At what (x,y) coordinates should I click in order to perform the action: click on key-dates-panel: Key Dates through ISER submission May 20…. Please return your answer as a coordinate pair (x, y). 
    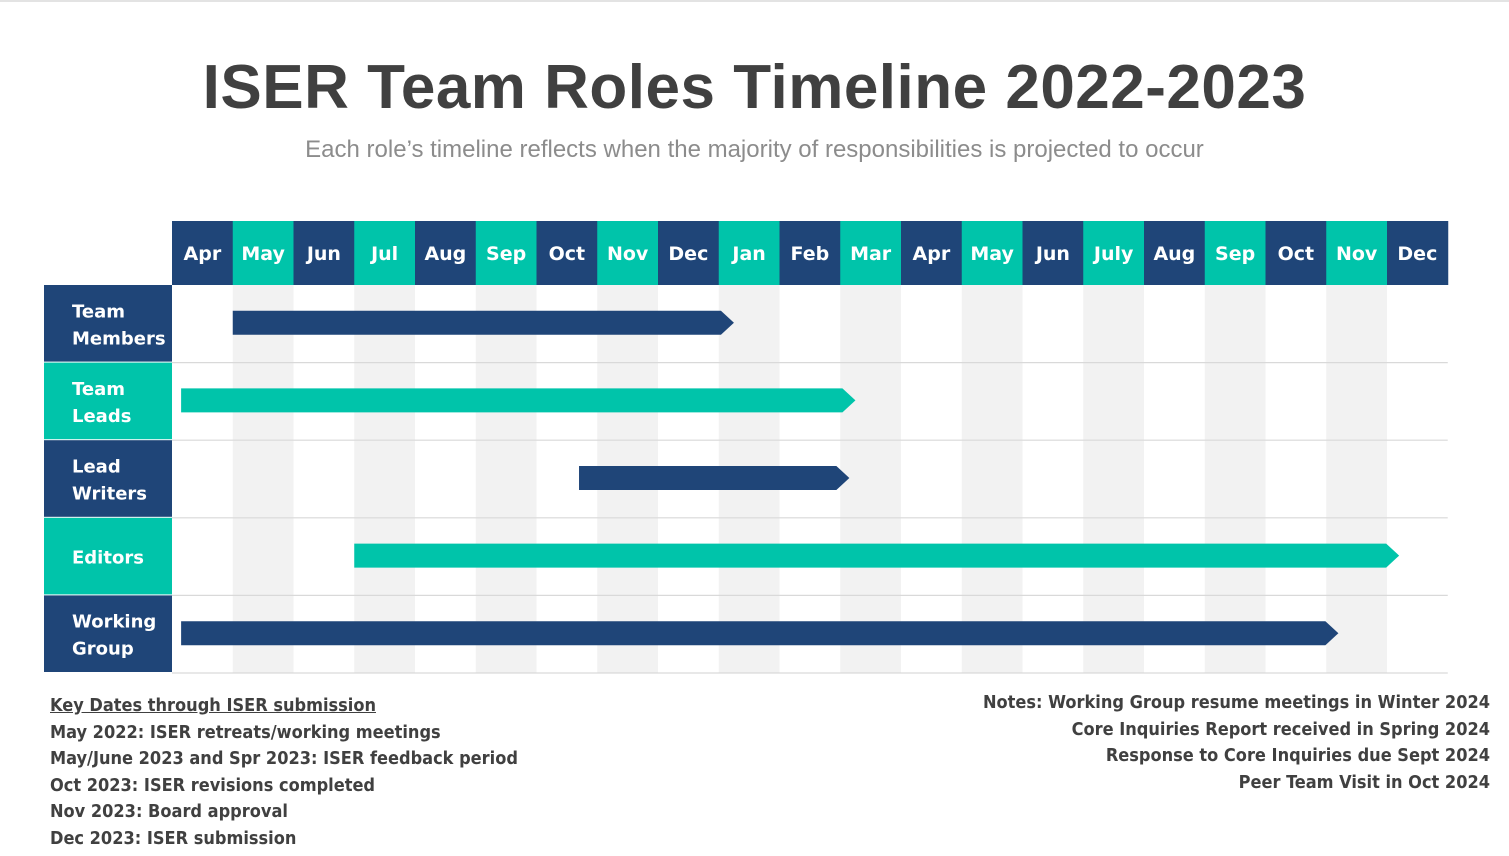
    Looking at the image, I should click on (284, 773).